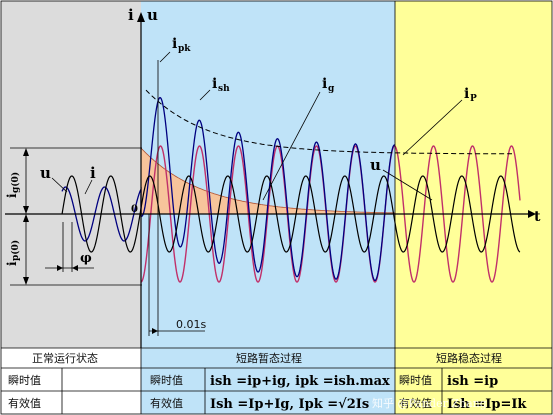 This screenshot has width=553, height=415. Describe the element at coordinates (86, 258) in the screenshot. I see `phi-label: φ` at that location.